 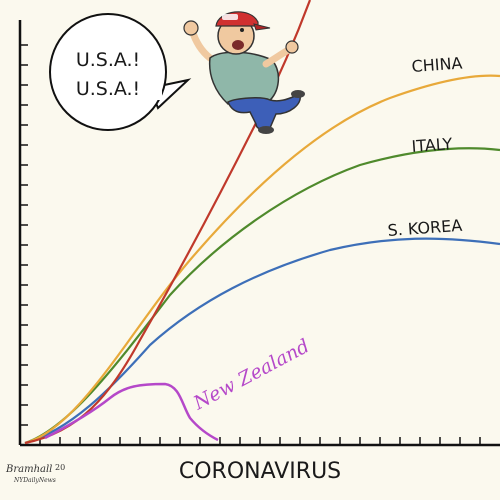 What do you see at coordinates (244, 72) in the screenshot?
I see `man-climbing-line` at bounding box center [244, 72].